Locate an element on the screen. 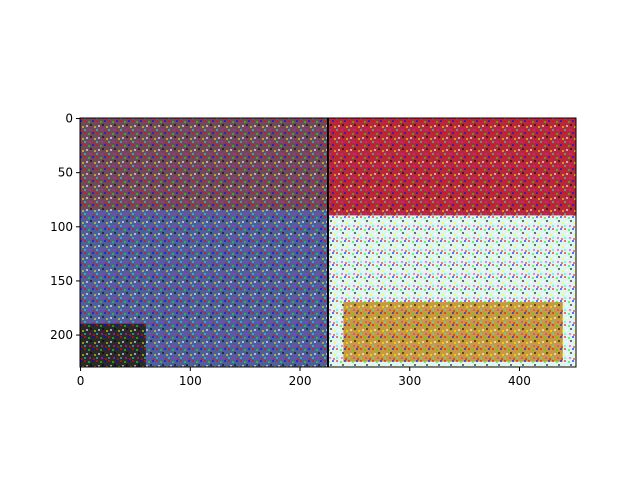 The height and width of the screenshot is (480, 640). y-tick-label: 150 is located at coordinates (61, 281).